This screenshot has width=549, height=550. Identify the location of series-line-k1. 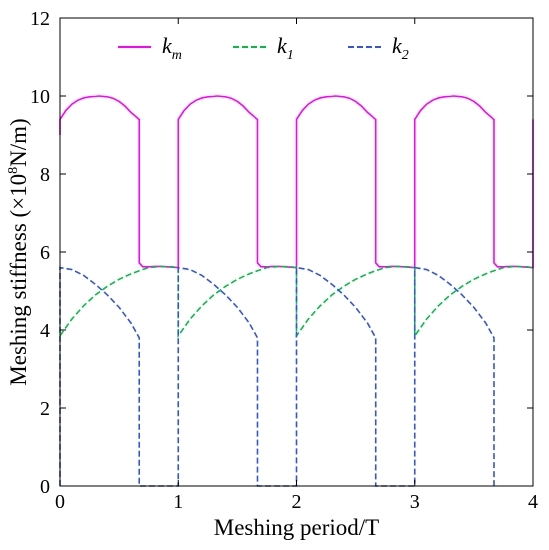
(296, 302).